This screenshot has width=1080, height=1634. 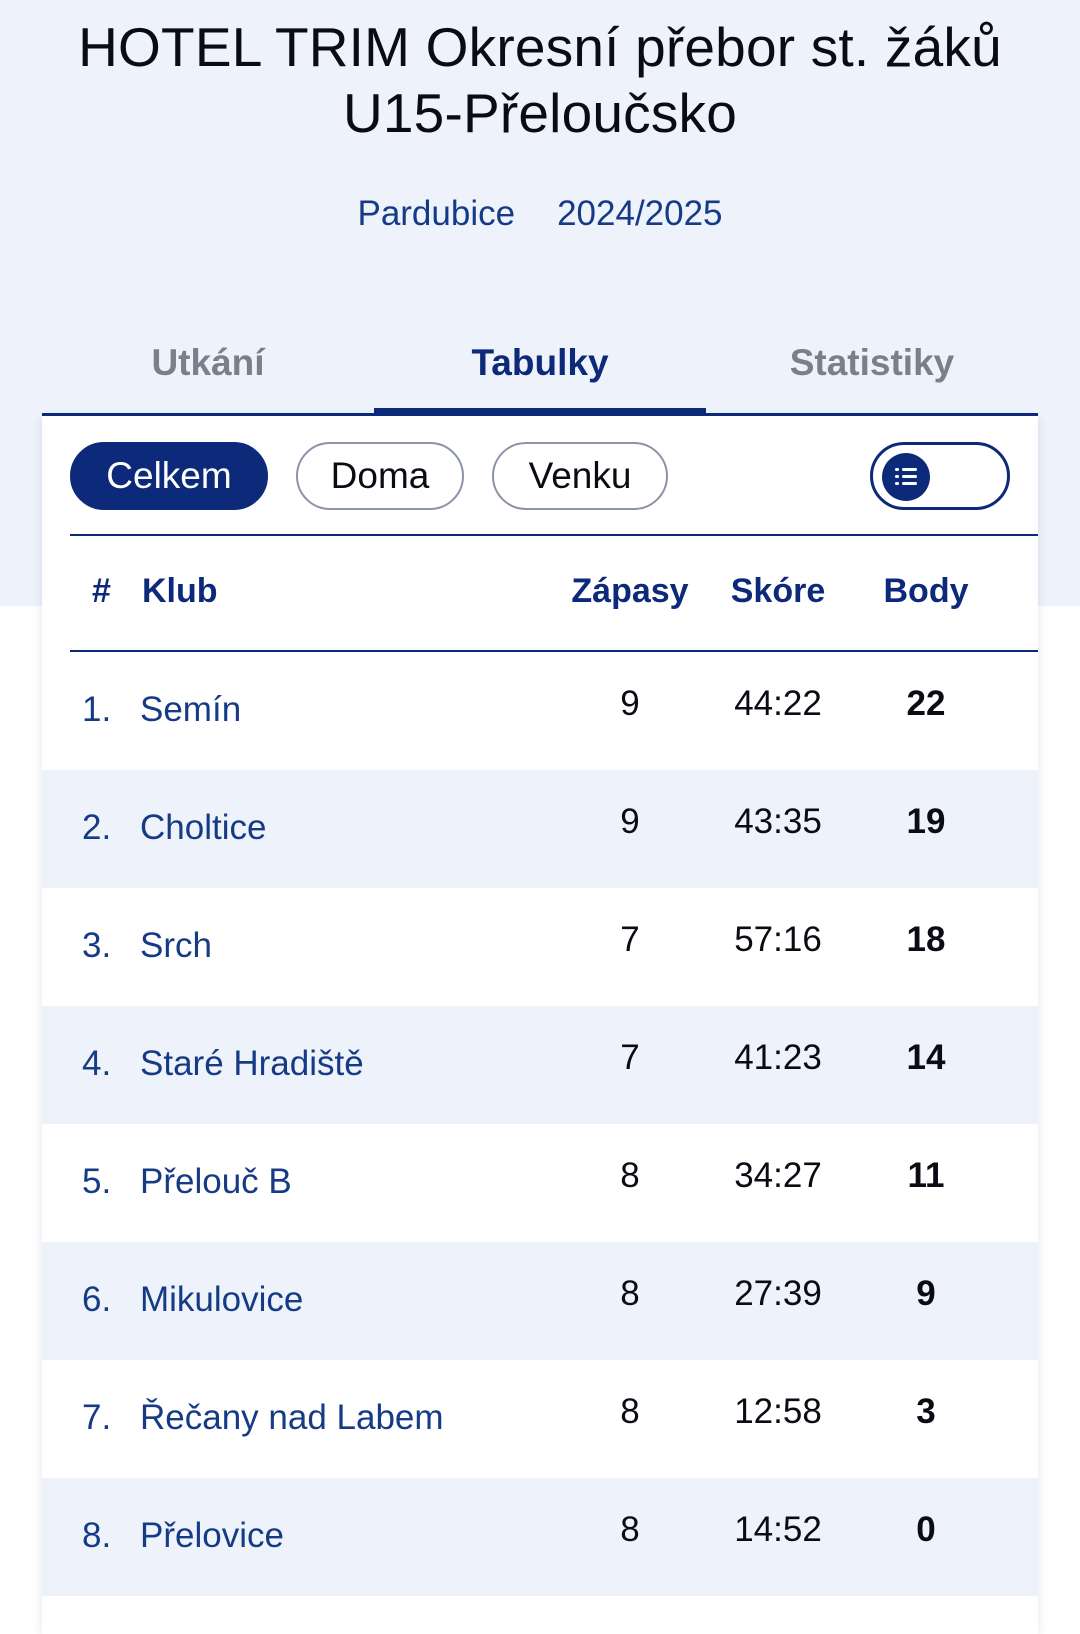 I want to click on row-score: 44:22, so click(x=778, y=703).